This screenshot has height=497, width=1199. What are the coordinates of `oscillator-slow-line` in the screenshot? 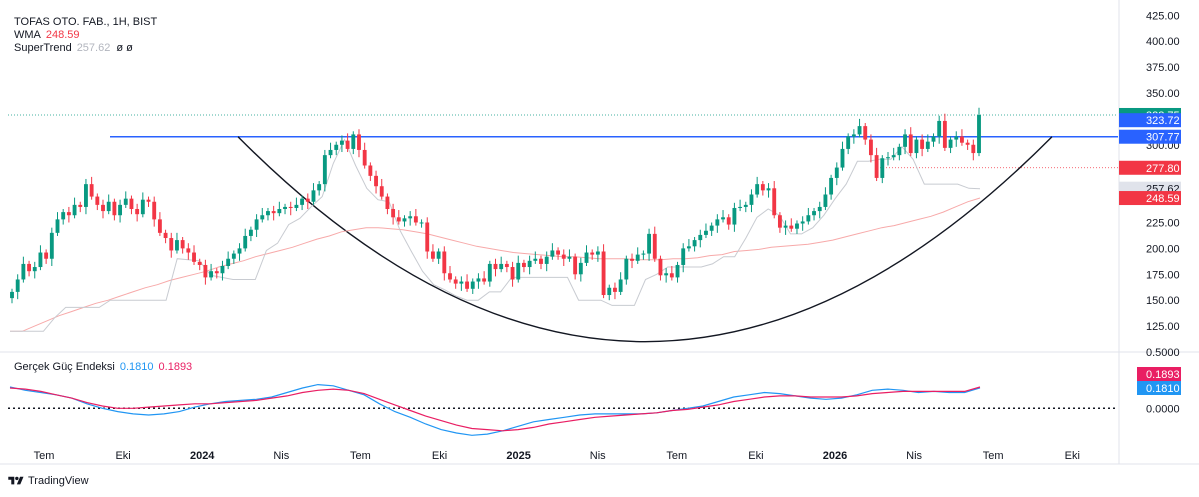 It's located at (495, 409).